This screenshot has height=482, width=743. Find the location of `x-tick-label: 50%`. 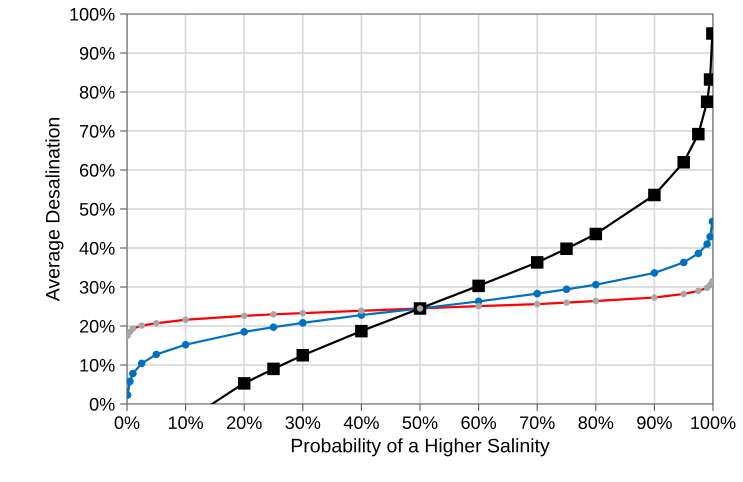

x-tick-label: 50% is located at coordinates (420, 423).